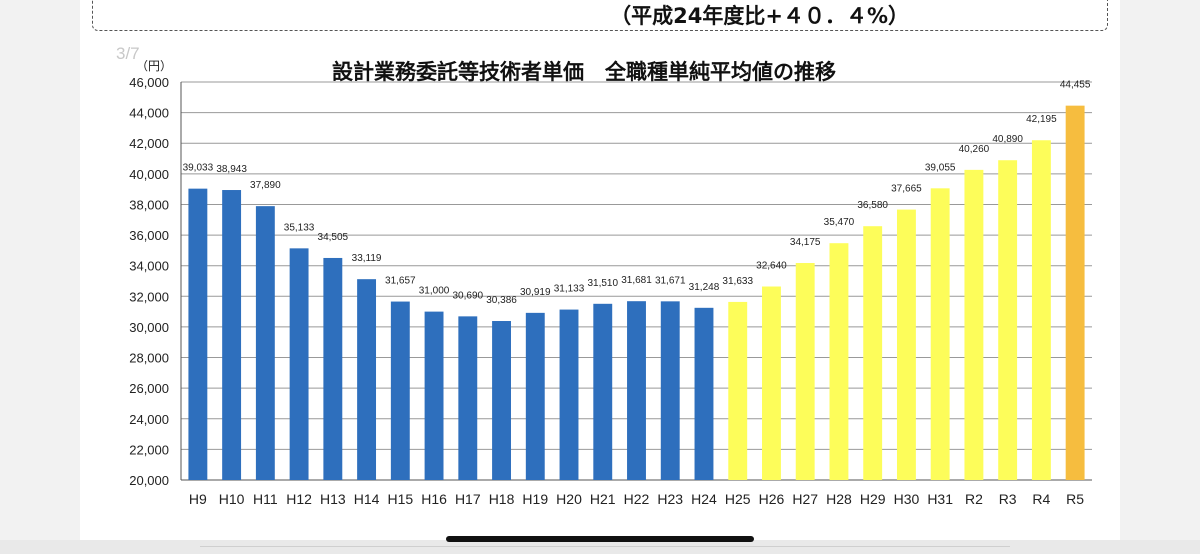 The width and height of the screenshot is (1200, 554). I want to click on bar-value-label: 44,455, so click(1075, 85).